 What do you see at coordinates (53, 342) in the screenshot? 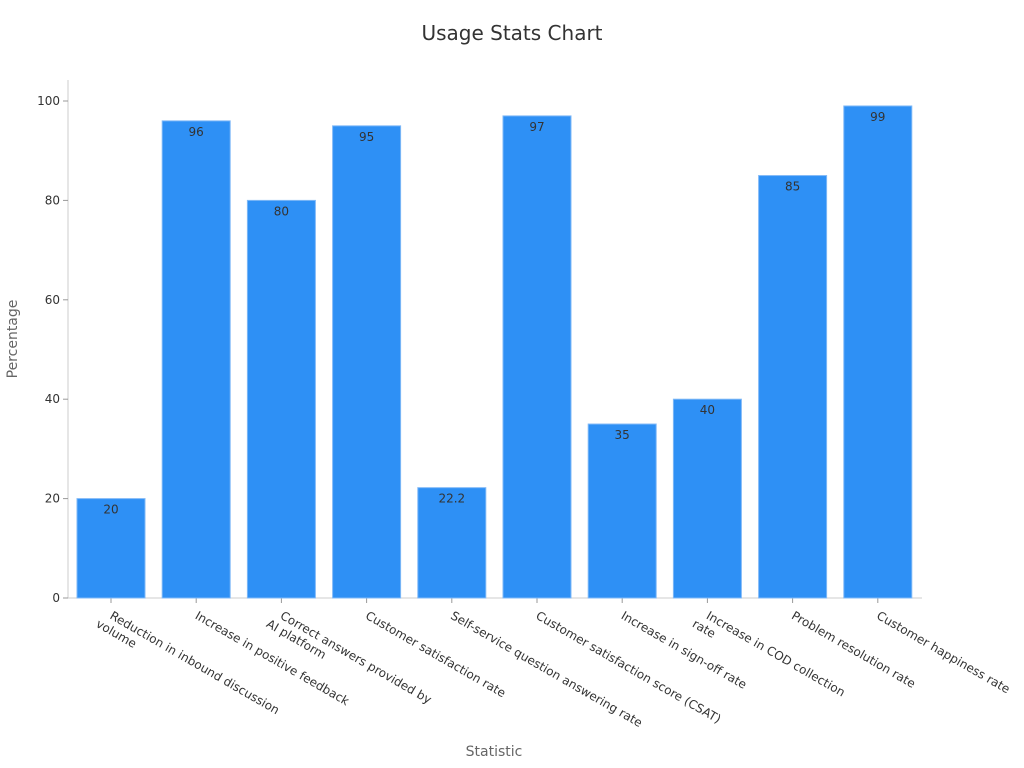
I see `y-axis: 0 20 40 60 80 100` at bounding box center [53, 342].